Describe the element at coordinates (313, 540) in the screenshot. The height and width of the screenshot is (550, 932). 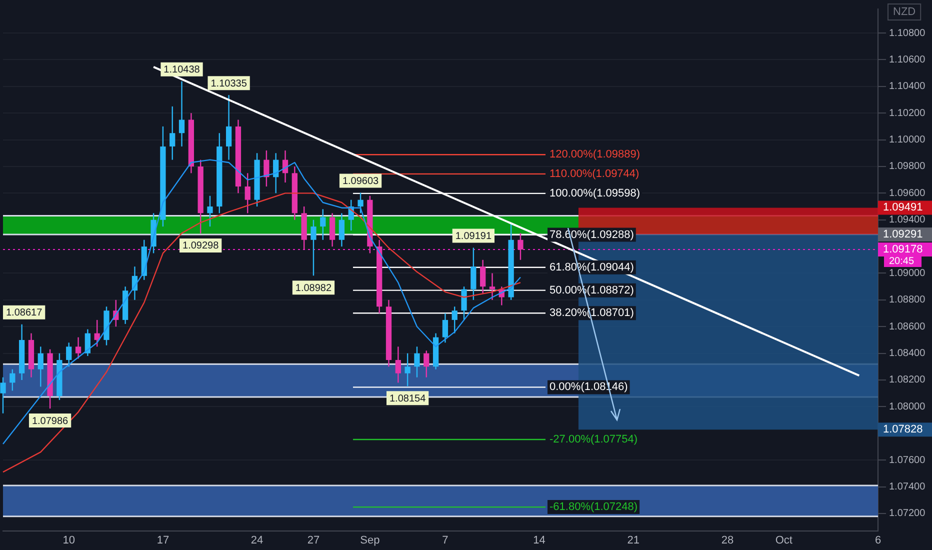
I see `x-tick-label: 27` at that location.